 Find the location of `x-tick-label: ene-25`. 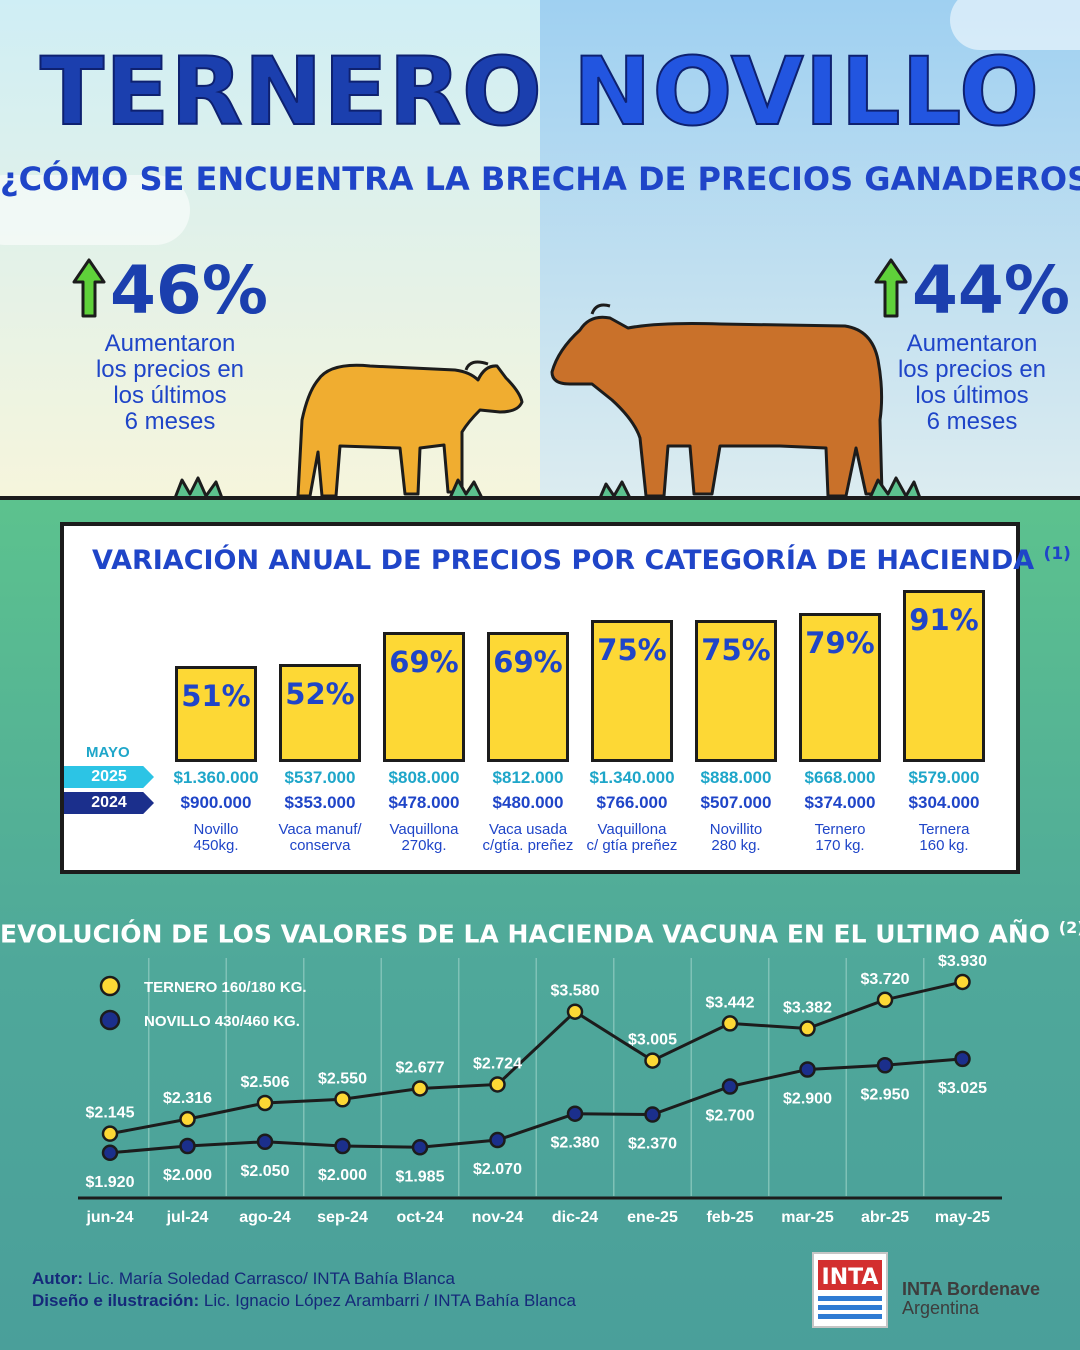

x-tick-label: ene-25 is located at coordinates (652, 1217).